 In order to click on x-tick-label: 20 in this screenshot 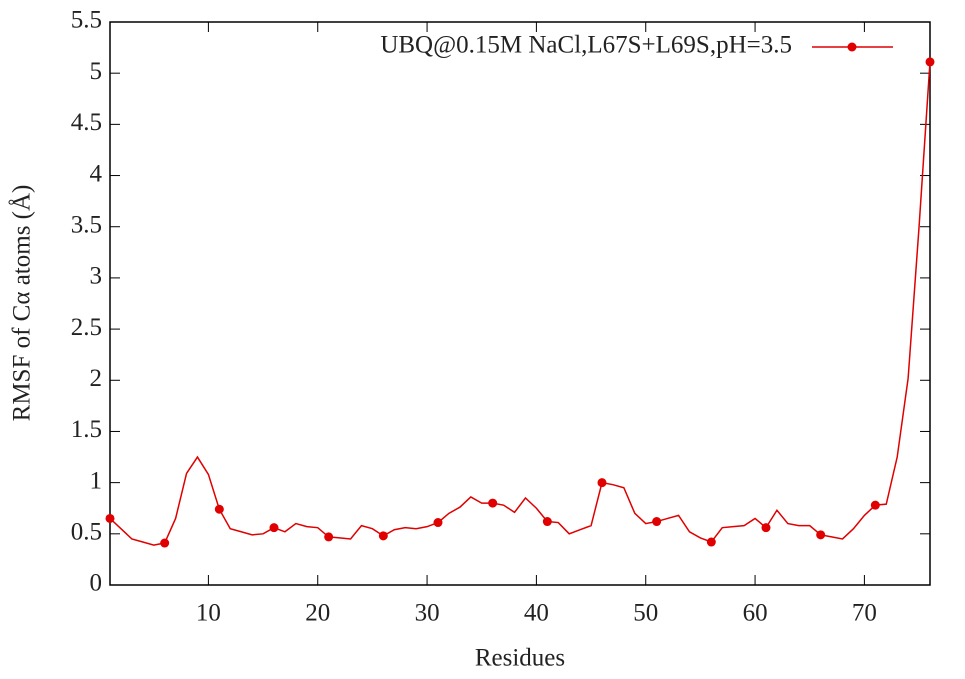, I will do `click(317, 613)`.